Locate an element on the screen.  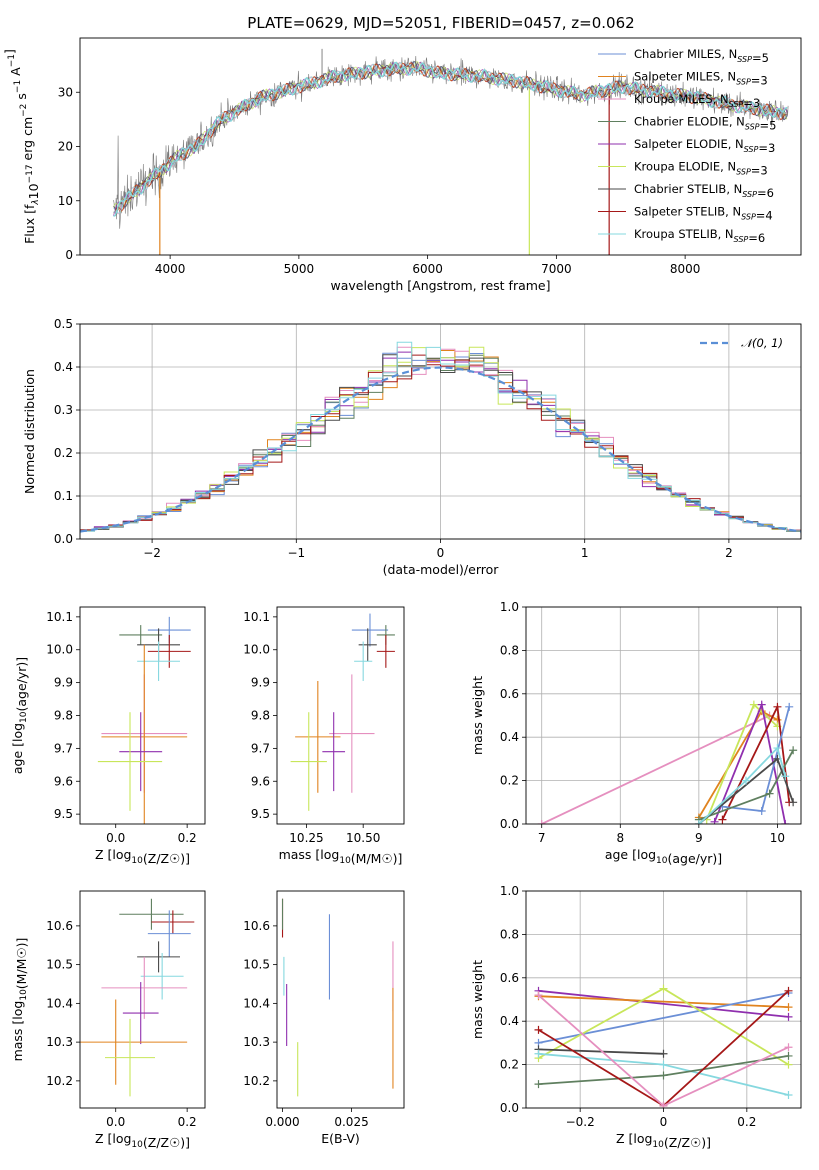
legend-entry: Salpeter STELIB, NSSP=4 is located at coordinates (703, 214).